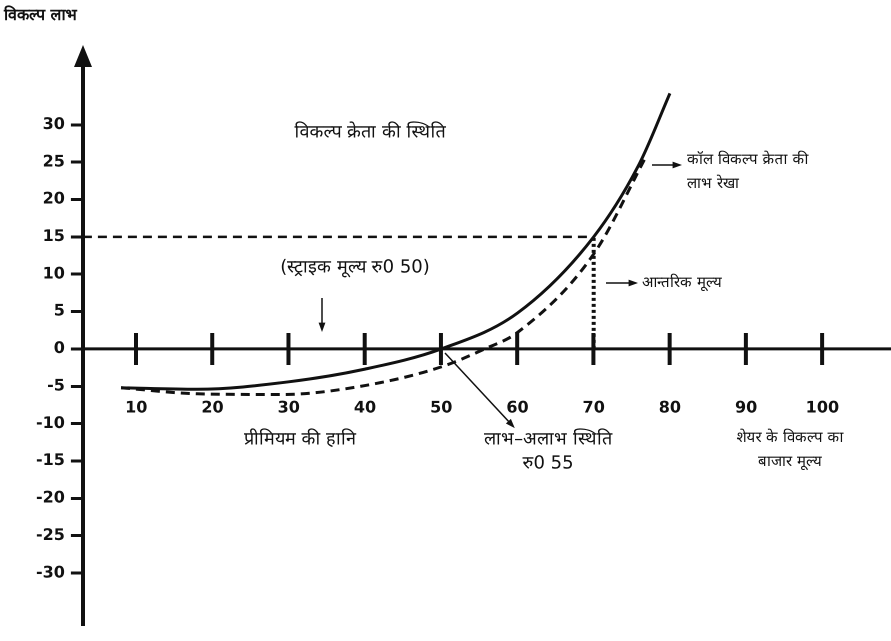 This screenshot has height=641, width=891. What do you see at coordinates (746, 407) in the screenshot?
I see `x-tick-label: 90` at bounding box center [746, 407].